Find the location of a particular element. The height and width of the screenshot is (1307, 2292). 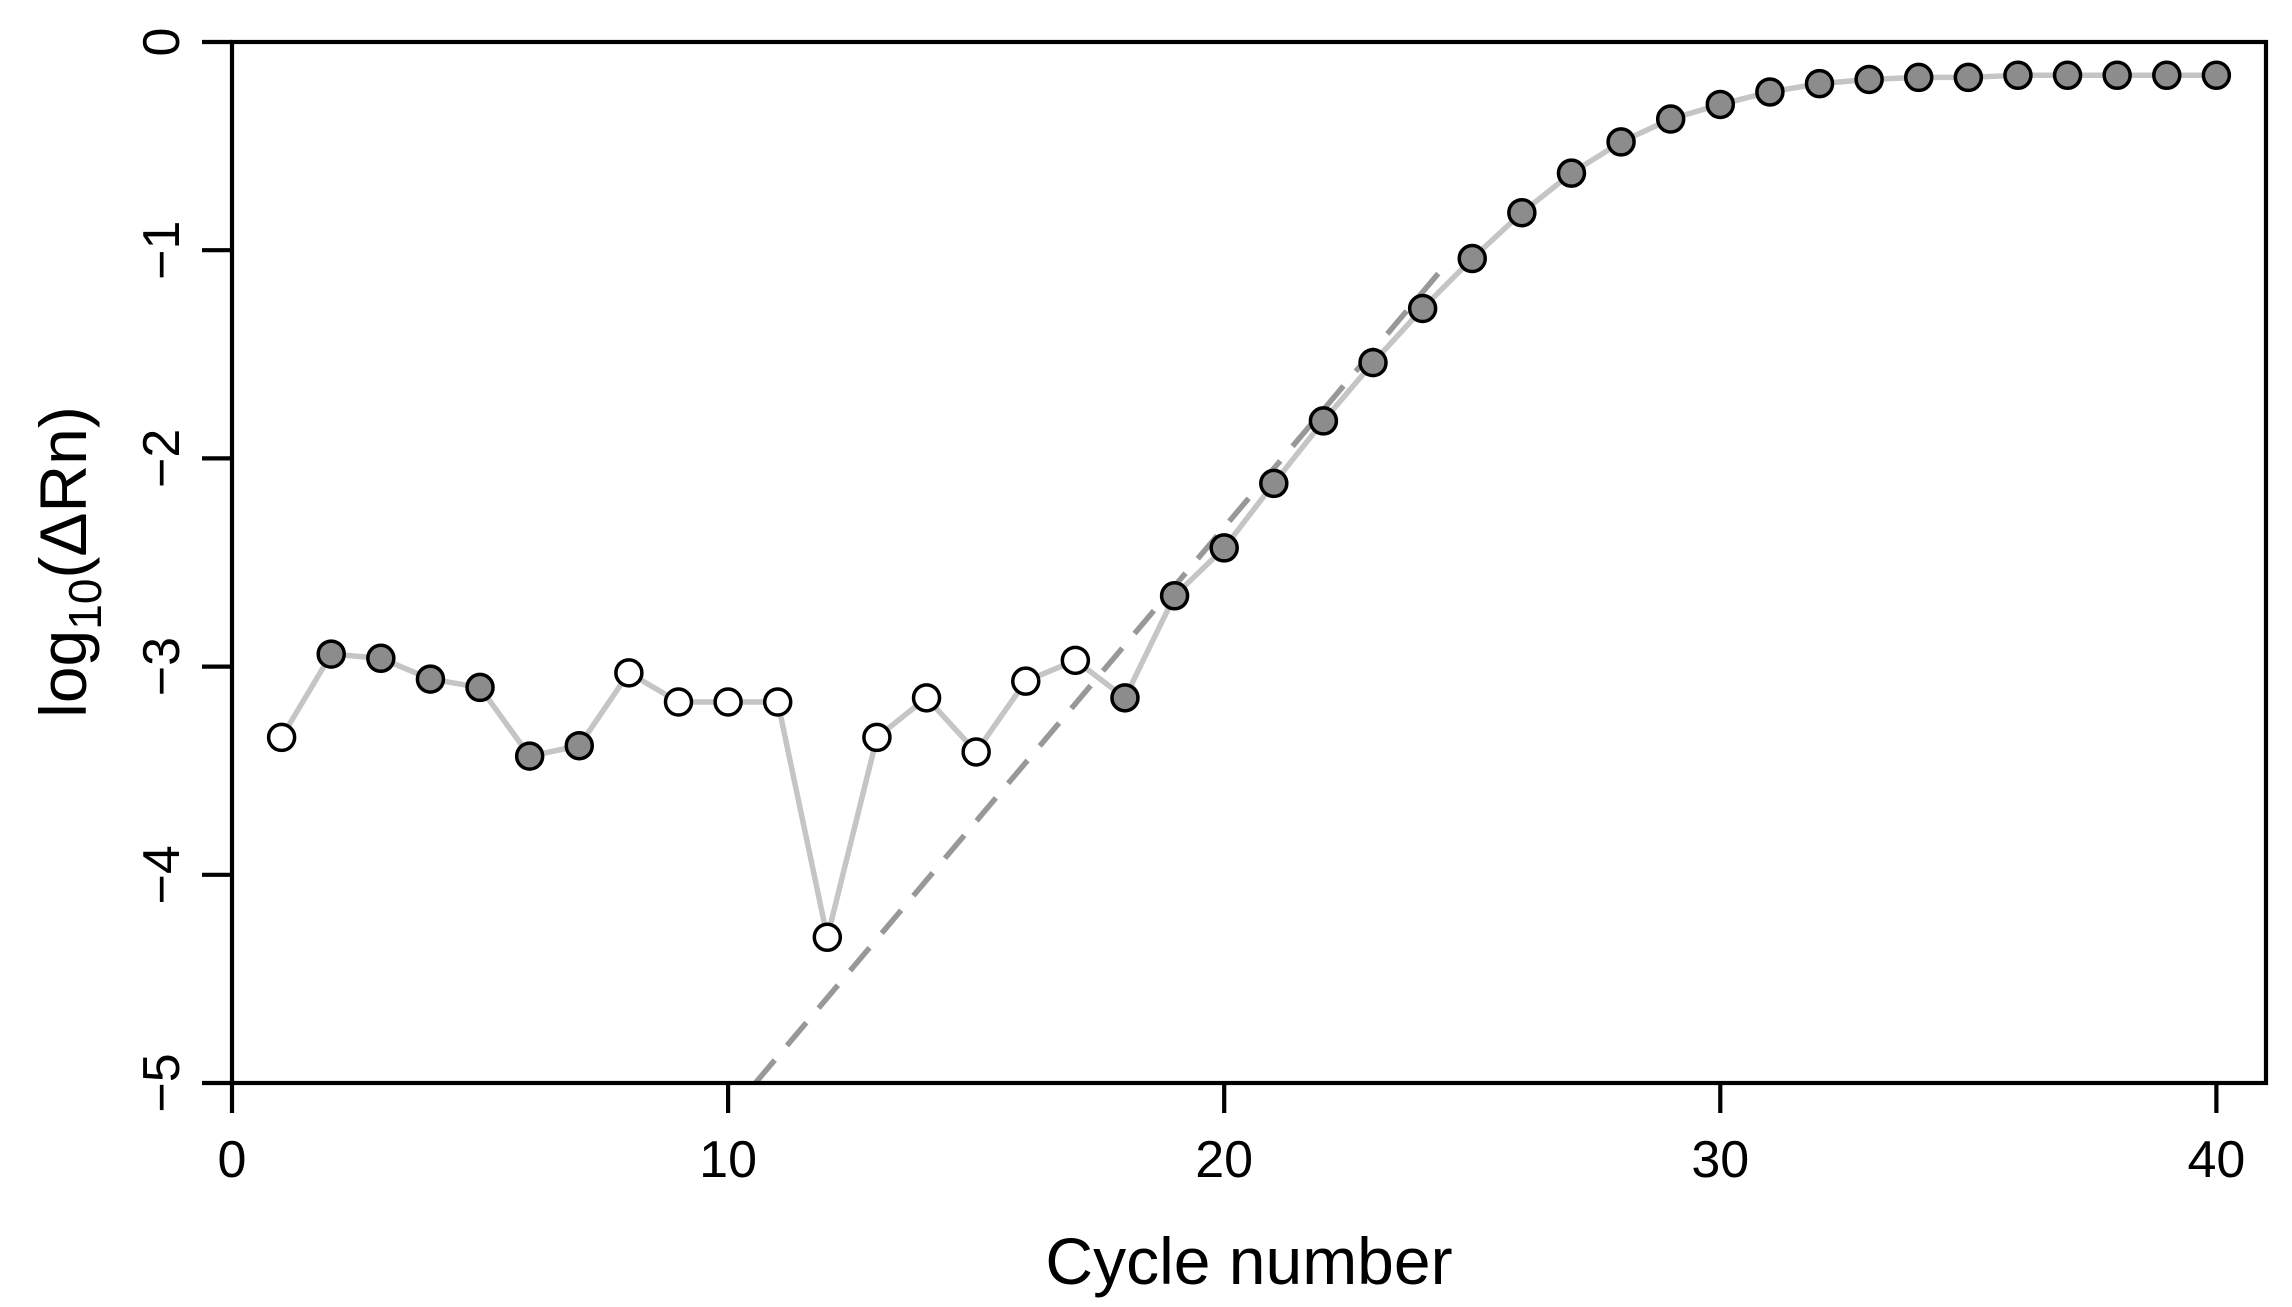

x-tick-label: 10 is located at coordinates (728, 1160).